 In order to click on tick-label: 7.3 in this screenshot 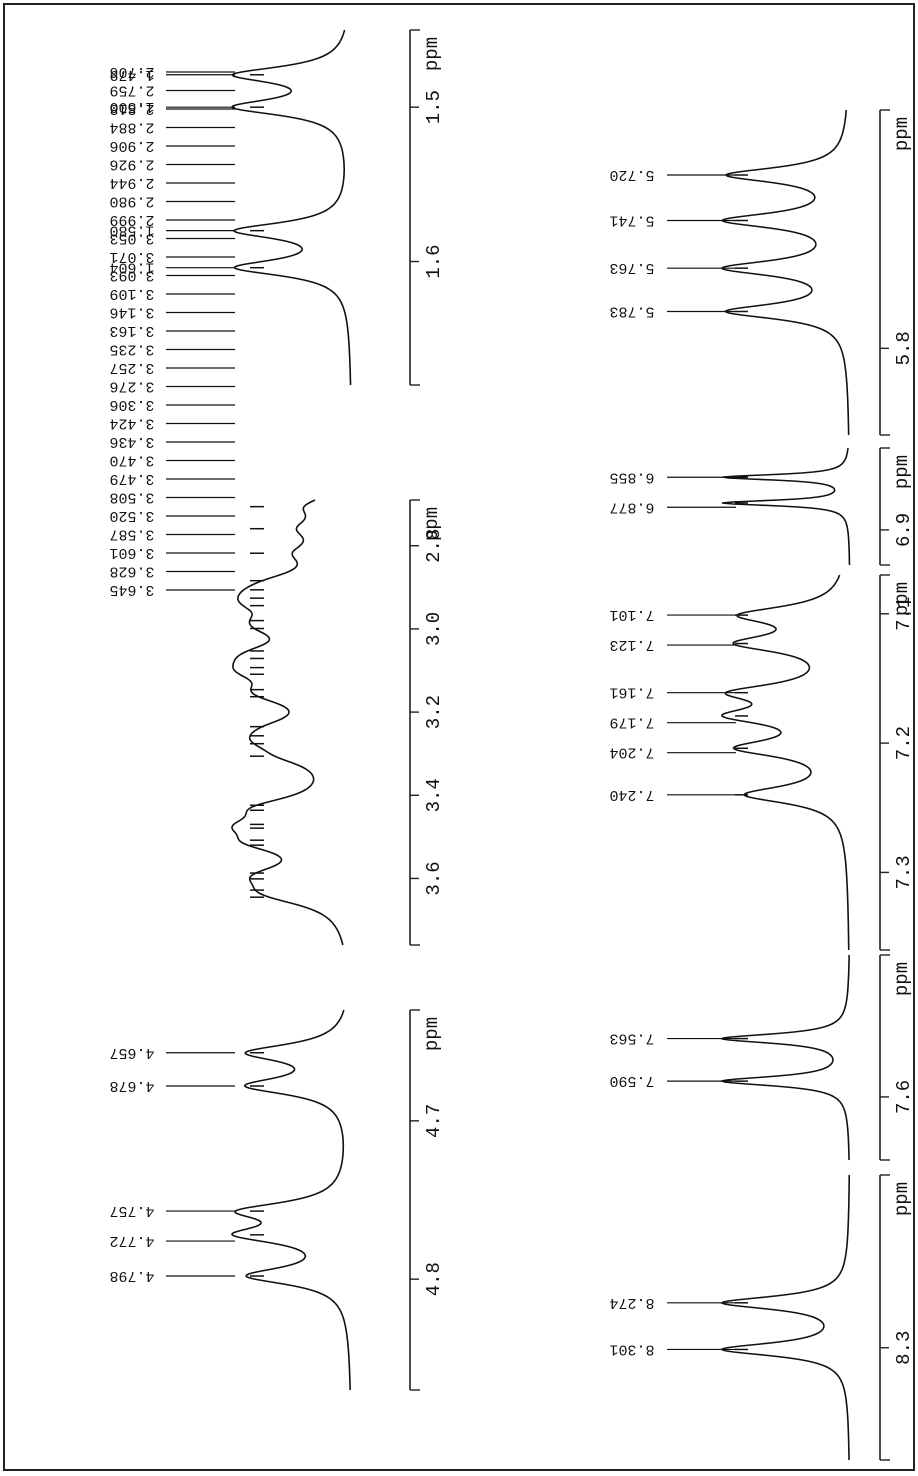, I will do `click(904, 872)`.